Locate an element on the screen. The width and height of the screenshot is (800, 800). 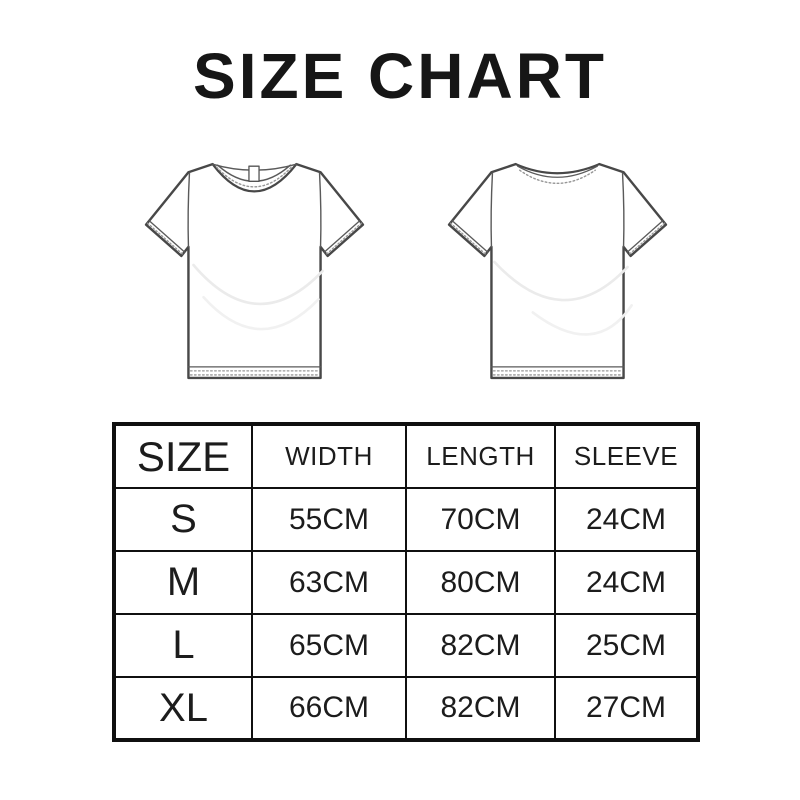
cell-sleeve: 27CM is located at coordinates (626, 708).